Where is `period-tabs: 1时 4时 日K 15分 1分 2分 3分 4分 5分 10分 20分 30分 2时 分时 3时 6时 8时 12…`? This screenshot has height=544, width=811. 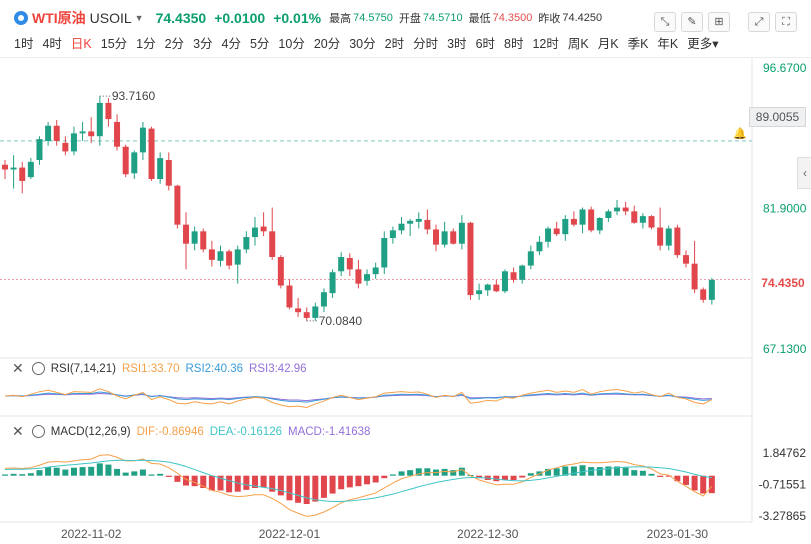
period-tabs: 1时 4时 日K 15分 1分 2分 3分 4分 5分 10分 20分 30分 2时 分时 3时 6时 8时 12… is located at coordinates (371, 42).